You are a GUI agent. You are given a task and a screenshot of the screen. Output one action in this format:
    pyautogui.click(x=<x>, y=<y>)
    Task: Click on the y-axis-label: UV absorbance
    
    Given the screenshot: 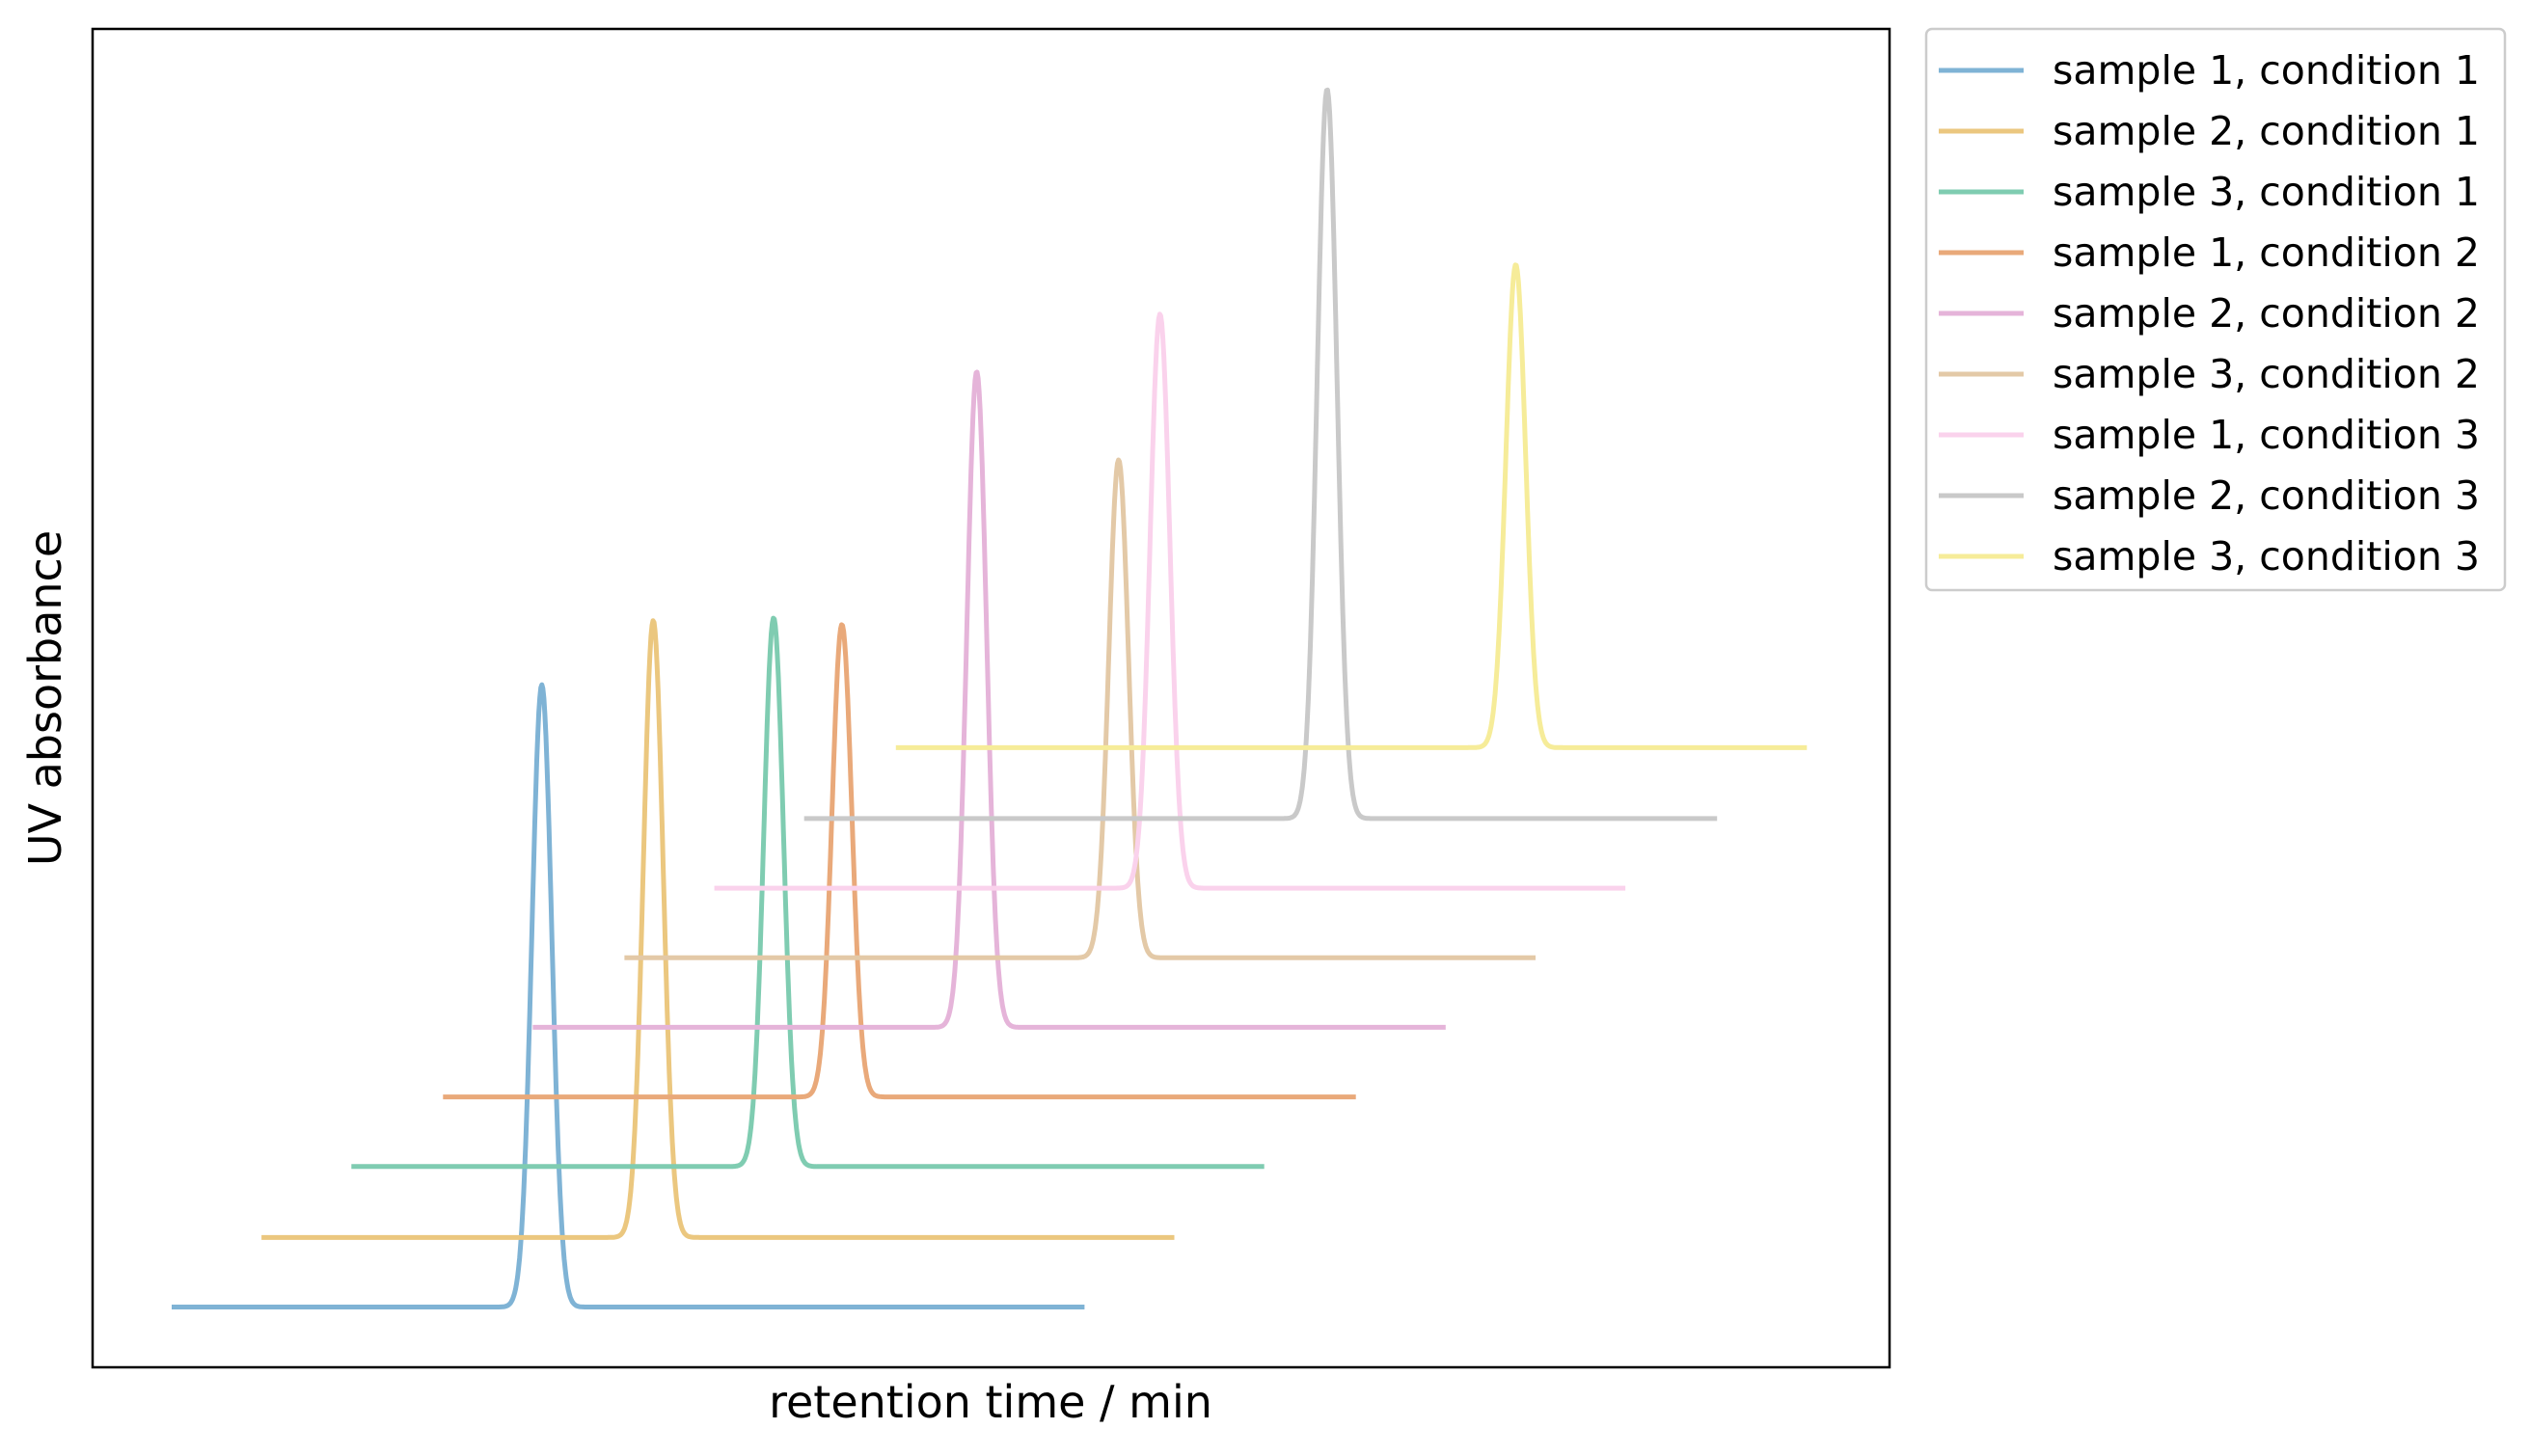 What is the action you would take?
    pyautogui.click(x=45, y=698)
    